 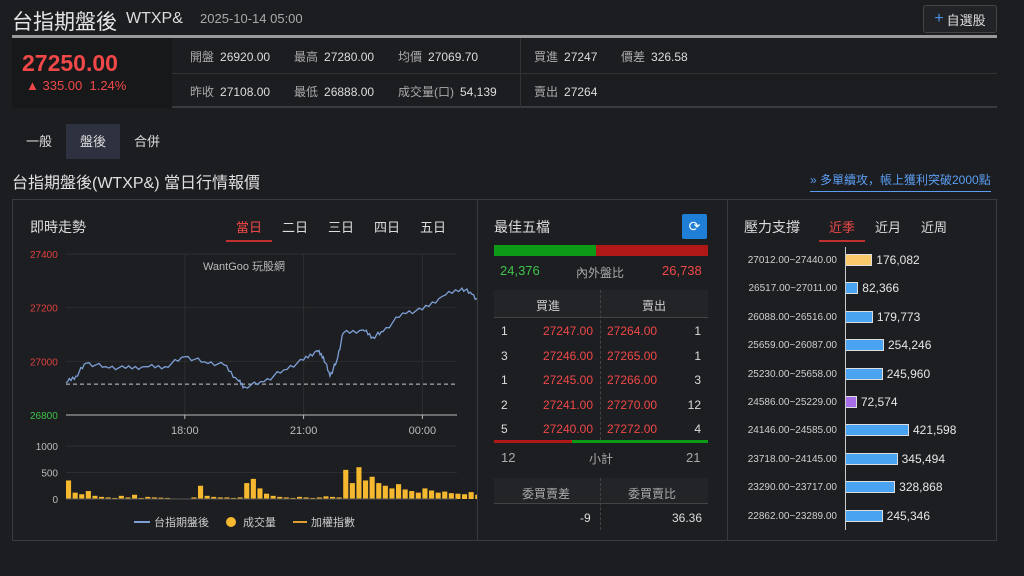 I want to click on orderbook-header: 買進 賣出, so click(x=601, y=304).